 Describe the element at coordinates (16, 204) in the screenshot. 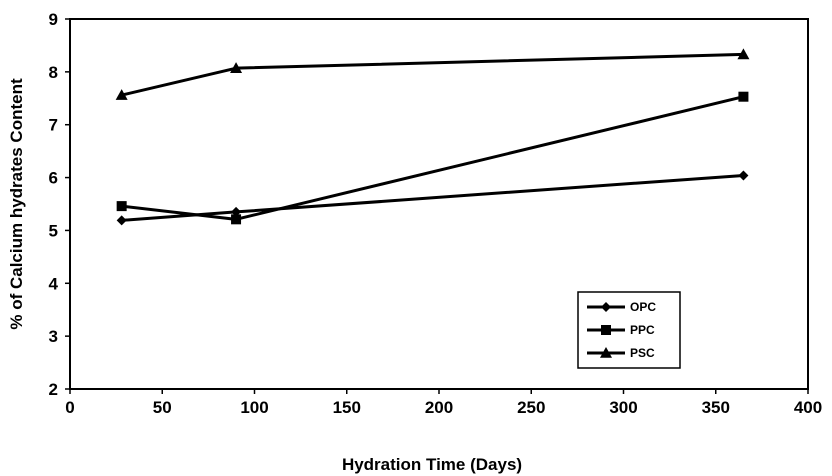

I see `y-axis-title: % of Calcium hydrates Content` at that location.